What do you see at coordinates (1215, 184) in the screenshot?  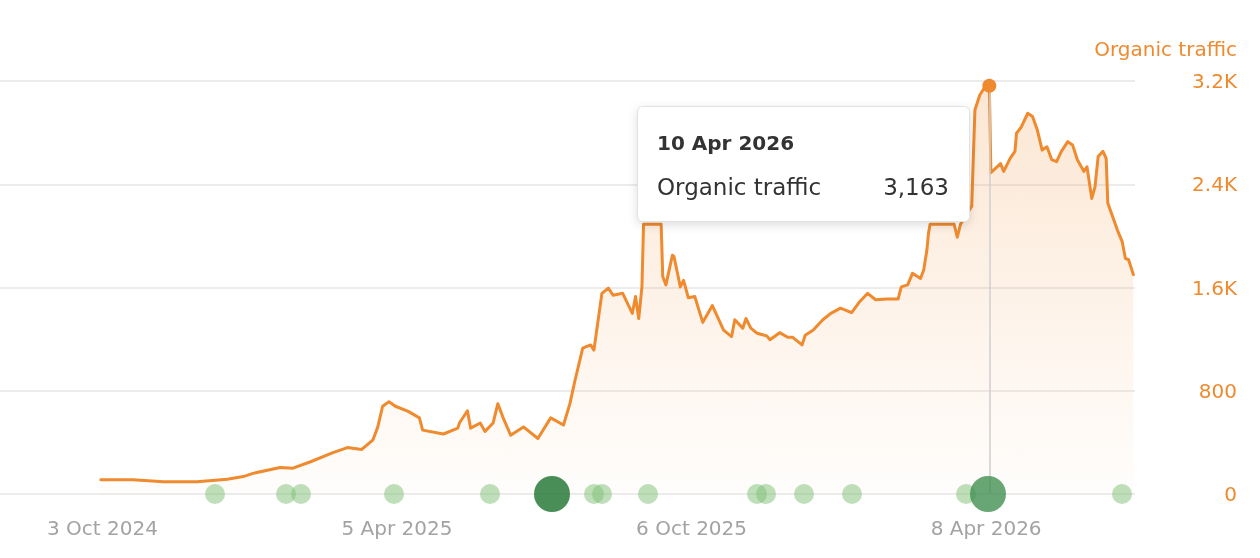 I see `y-tick-label: 2.4K` at bounding box center [1215, 184].